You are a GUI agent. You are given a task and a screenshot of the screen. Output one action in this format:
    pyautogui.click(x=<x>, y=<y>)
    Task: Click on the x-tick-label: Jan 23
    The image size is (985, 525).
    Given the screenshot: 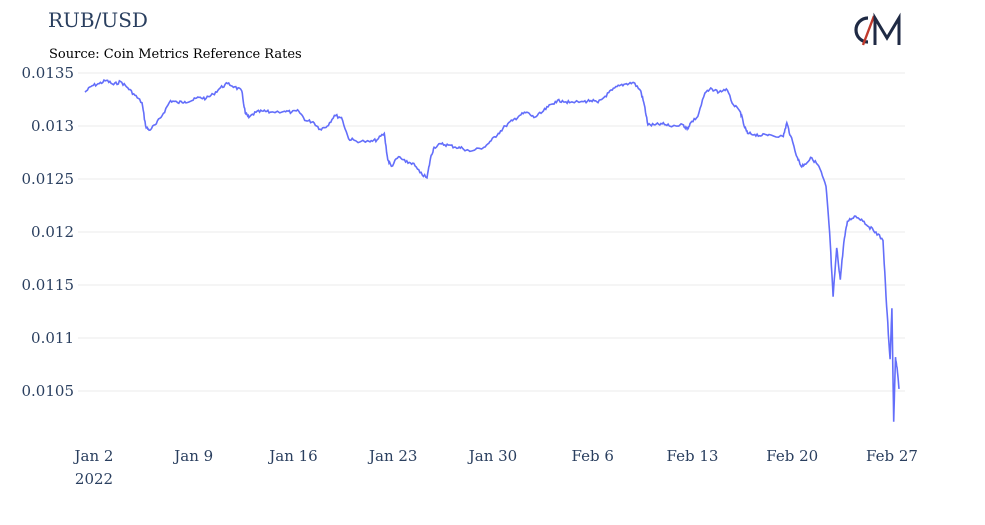 What is the action you would take?
    pyautogui.click(x=392, y=456)
    